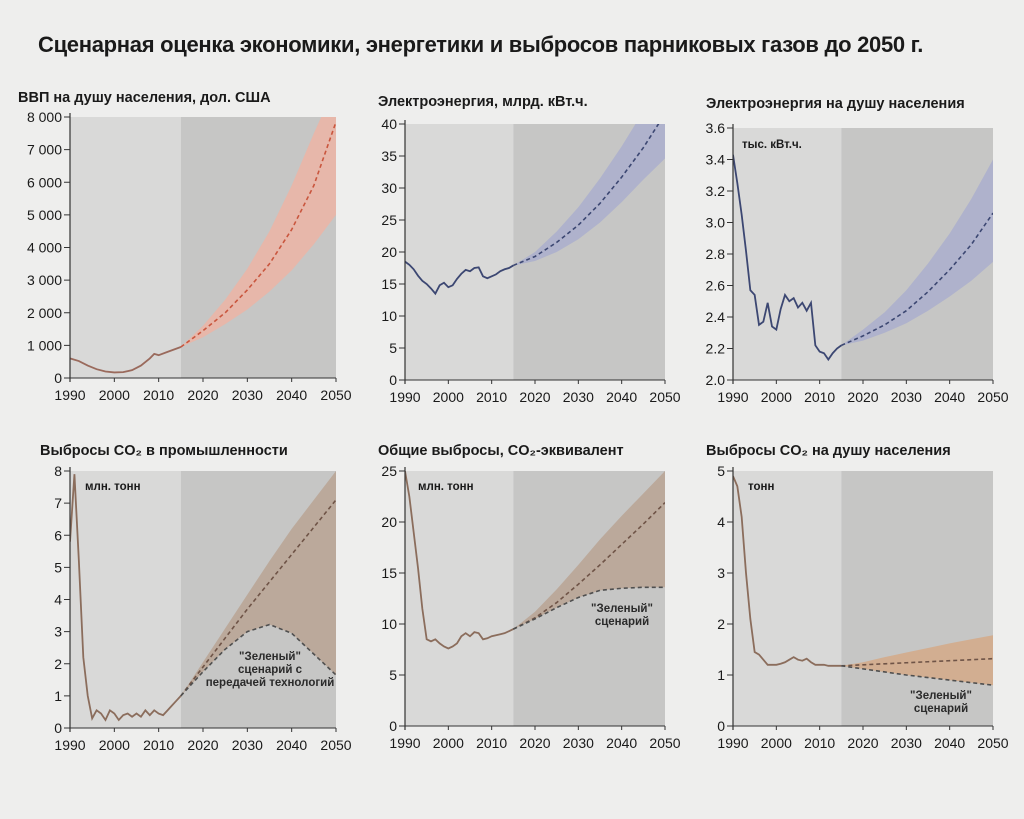  I want to click on y-tick-label: 3 000, so click(44, 280).